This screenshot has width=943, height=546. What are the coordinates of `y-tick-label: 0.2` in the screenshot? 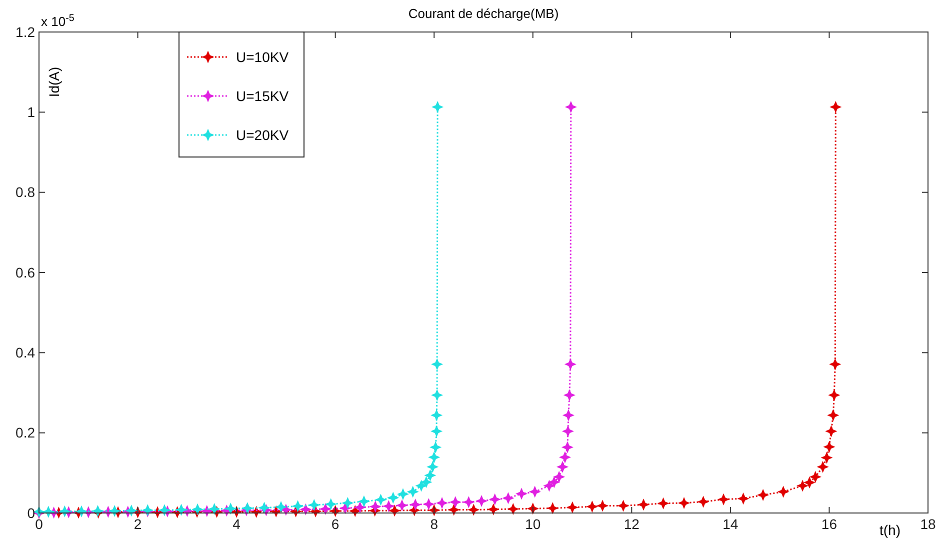 It's located at (26, 432).